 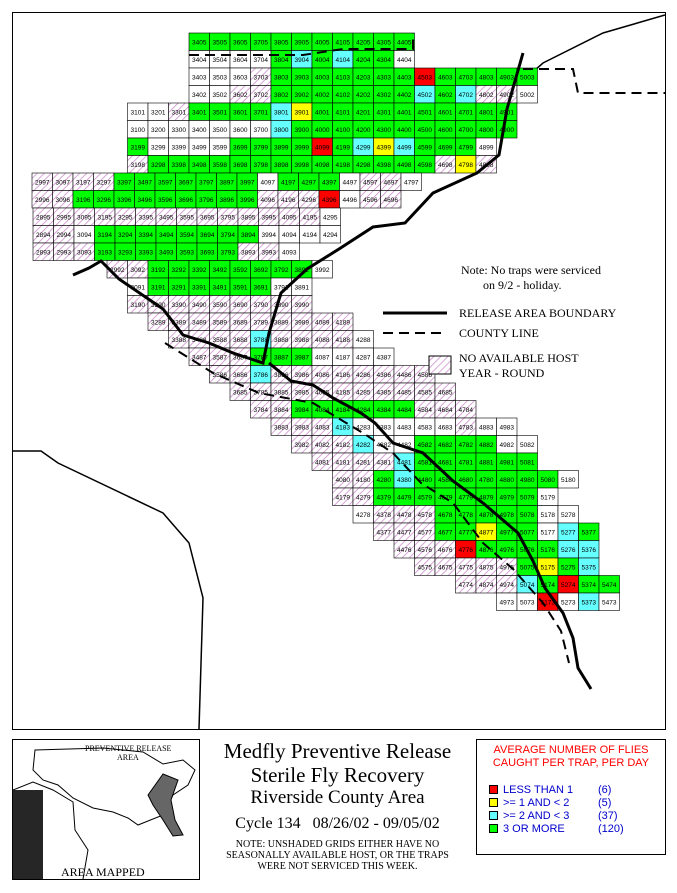 I want to click on grid-cell-id: 3589, so click(x=220, y=322).